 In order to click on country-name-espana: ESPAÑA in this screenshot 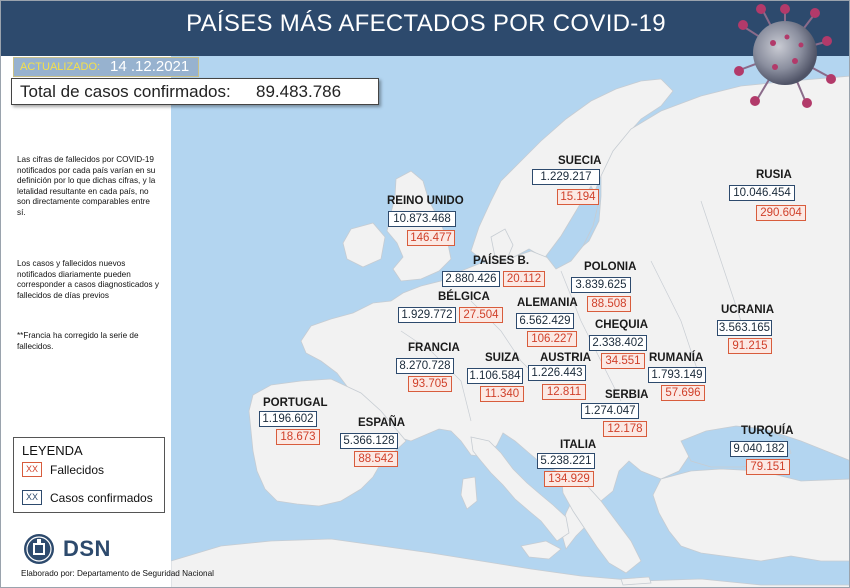, I will do `click(382, 423)`.